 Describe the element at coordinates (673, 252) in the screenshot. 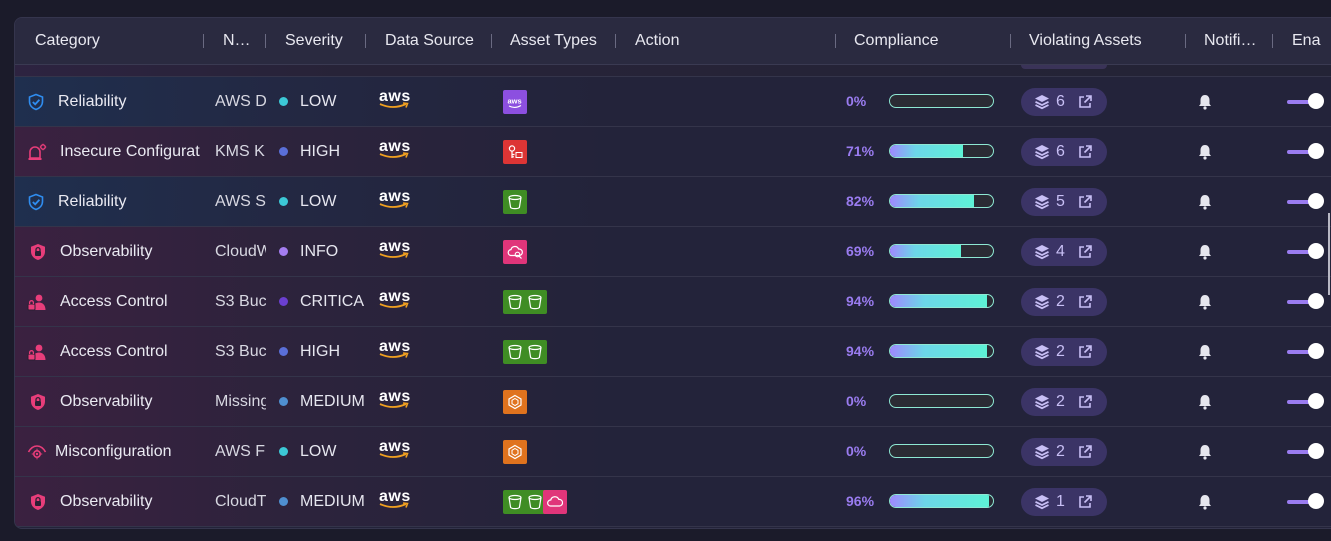

I see `table-row: Observability CloudW INFO aws 69% 4` at that location.